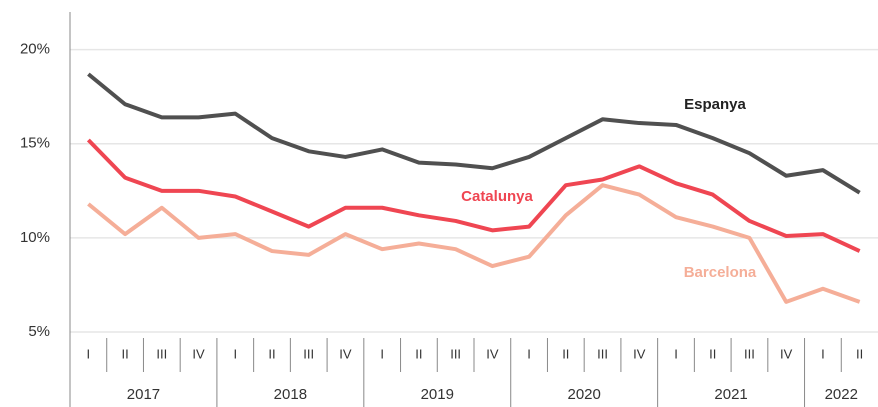 The width and height of the screenshot is (878, 407). What do you see at coordinates (583, 394) in the screenshot?
I see `year-label: 2020` at bounding box center [583, 394].